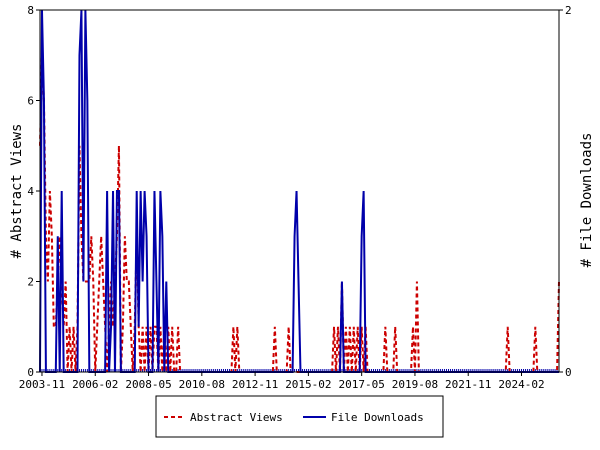 The width and height of the screenshot is (600, 450). I want to click on x-tick-label: 2003-11, so click(42, 384).